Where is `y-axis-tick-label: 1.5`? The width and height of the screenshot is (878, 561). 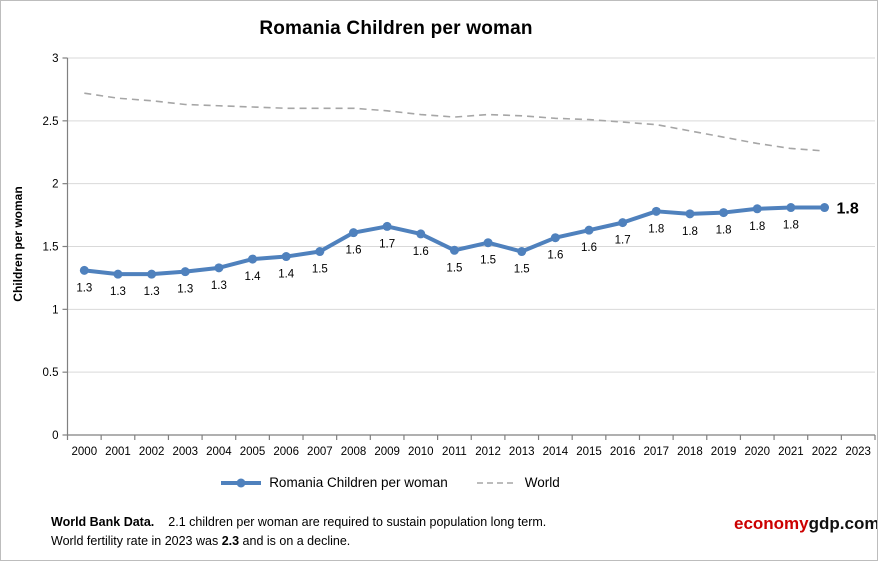 y-axis-tick-label: 1.5 is located at coordinates (51, 248).